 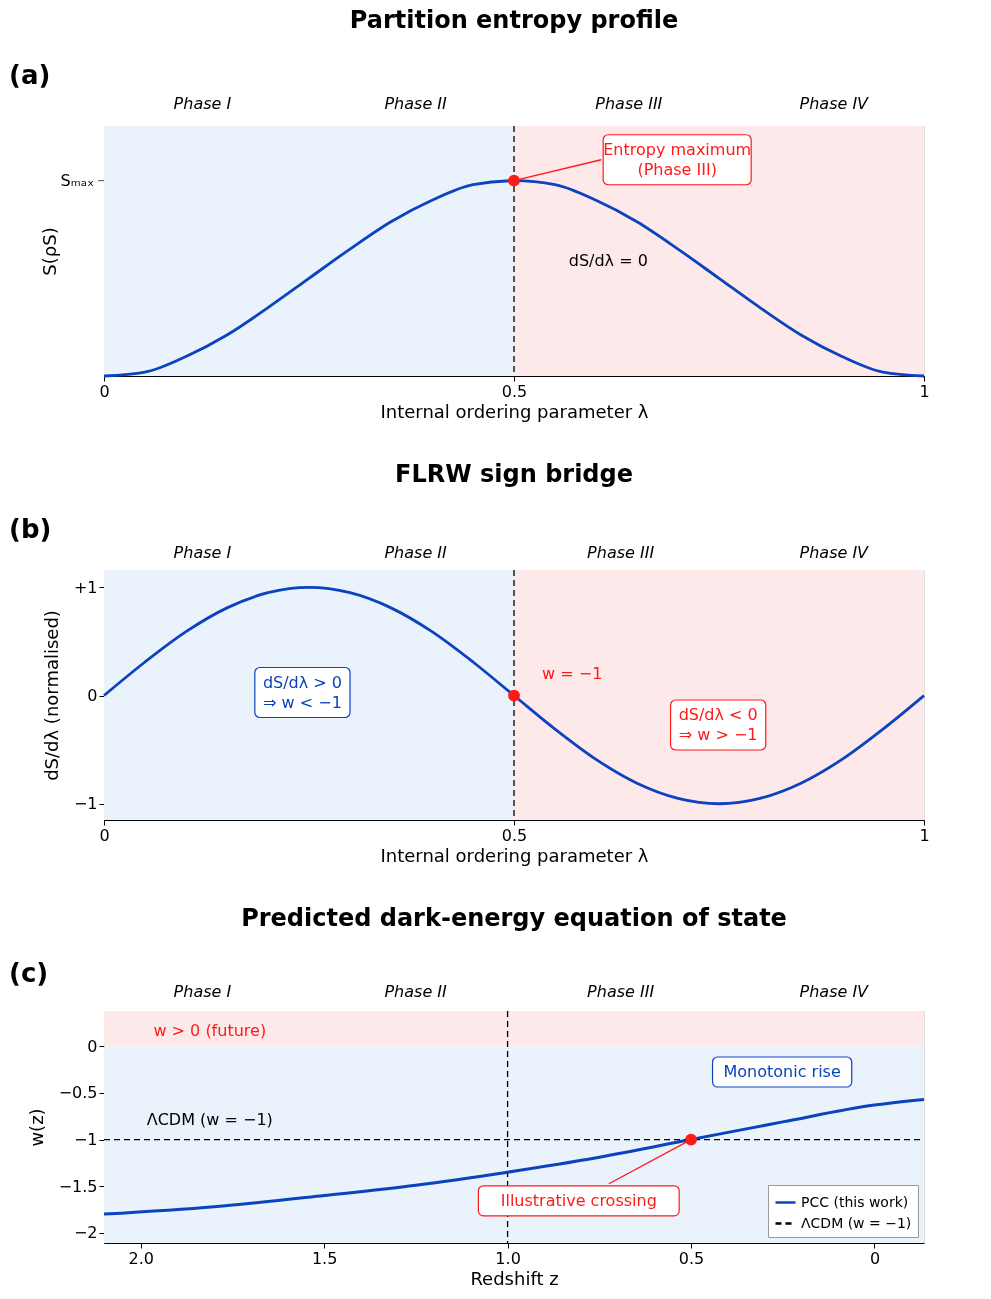 I want to click on text: Entropy maximum (Phase III), so click(x=677, y=159).